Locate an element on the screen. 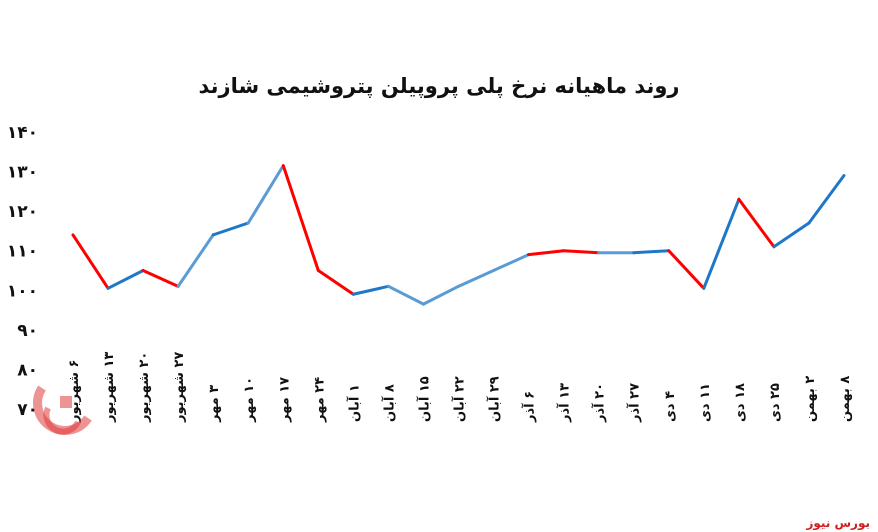 This screenshot has width=878, height=532. x-tick-label: ۸ بهمن is located at coordinates (845, 399).